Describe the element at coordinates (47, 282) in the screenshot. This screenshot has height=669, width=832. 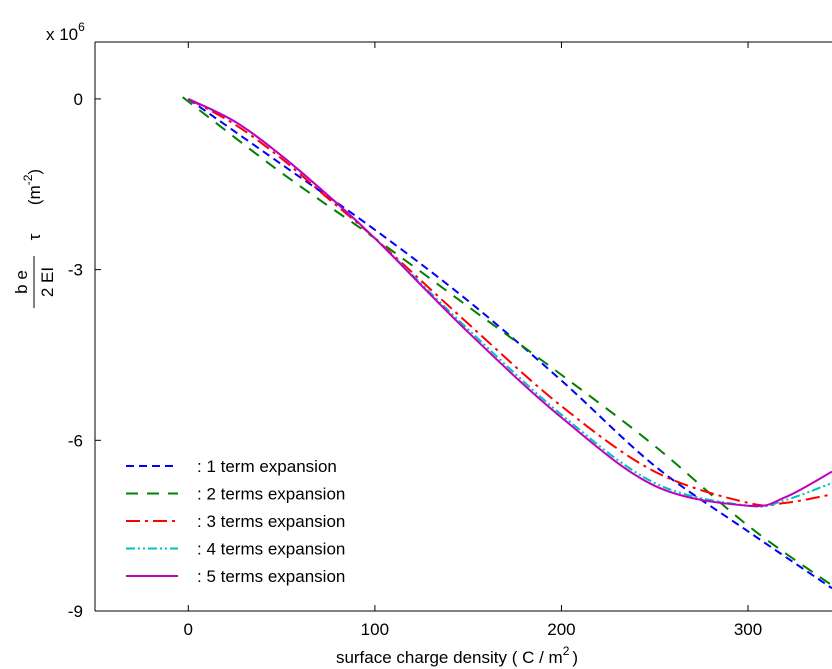
I see `y-axis-fraction-denominator: 2 EI` at that location.